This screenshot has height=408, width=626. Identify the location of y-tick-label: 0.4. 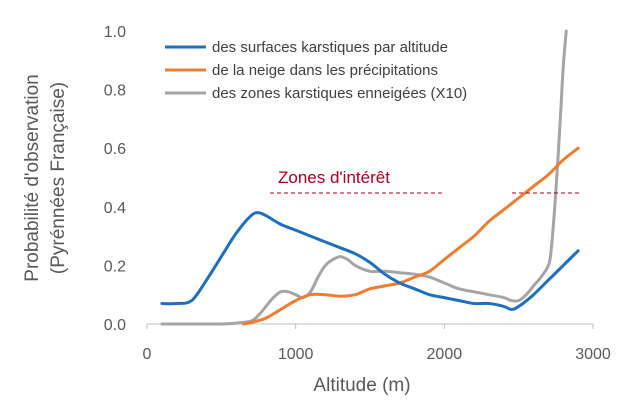
(115, 208).